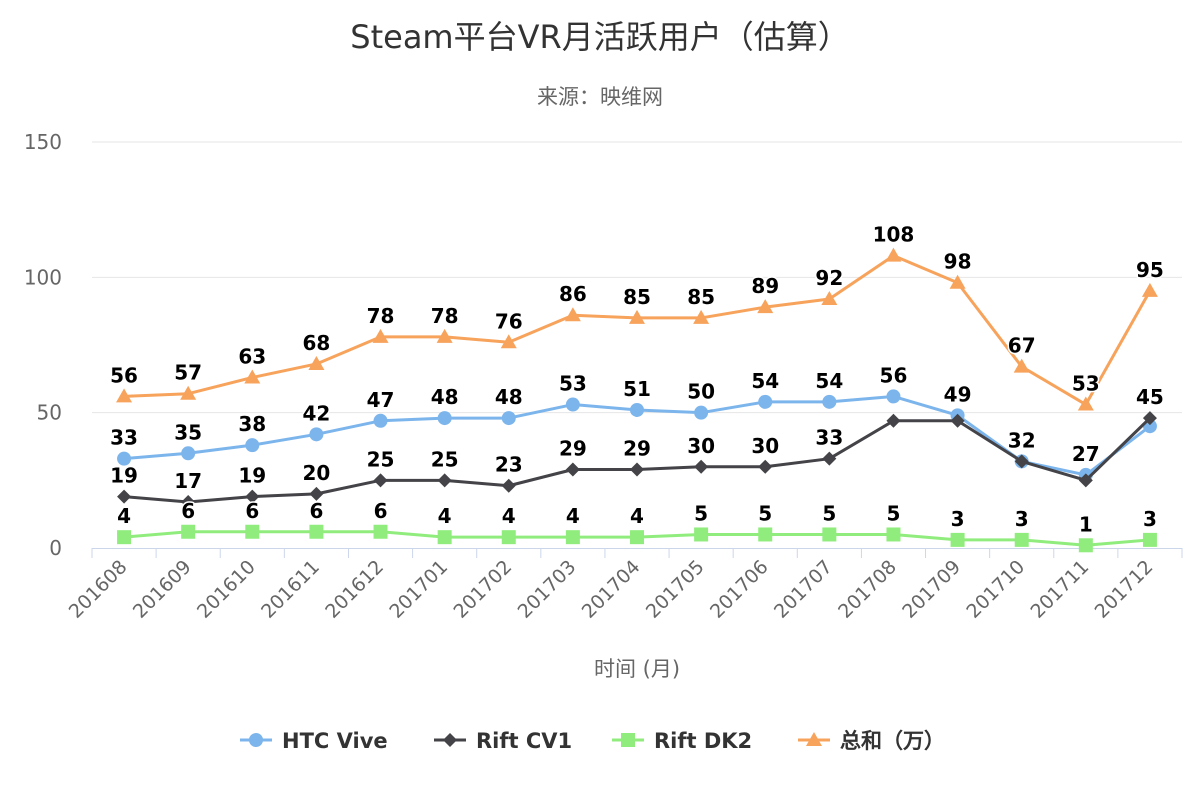 The height and width of the screenshot is (800, 1200). I want to click on x-tick-label: 201611, so click(290, 589).